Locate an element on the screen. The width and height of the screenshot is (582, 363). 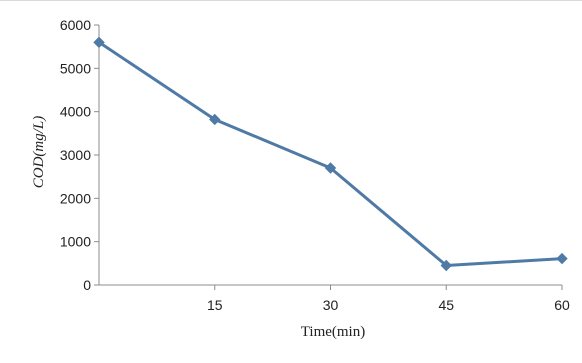
x-axis-ticks: 15 30 45 60 is located at coordinates (388, 299).